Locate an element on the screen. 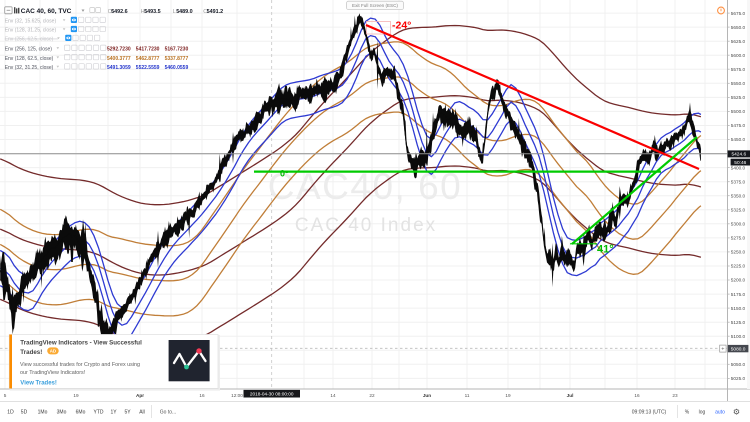  svg-text: 5491.3059 is located at coordinates (119, 68).